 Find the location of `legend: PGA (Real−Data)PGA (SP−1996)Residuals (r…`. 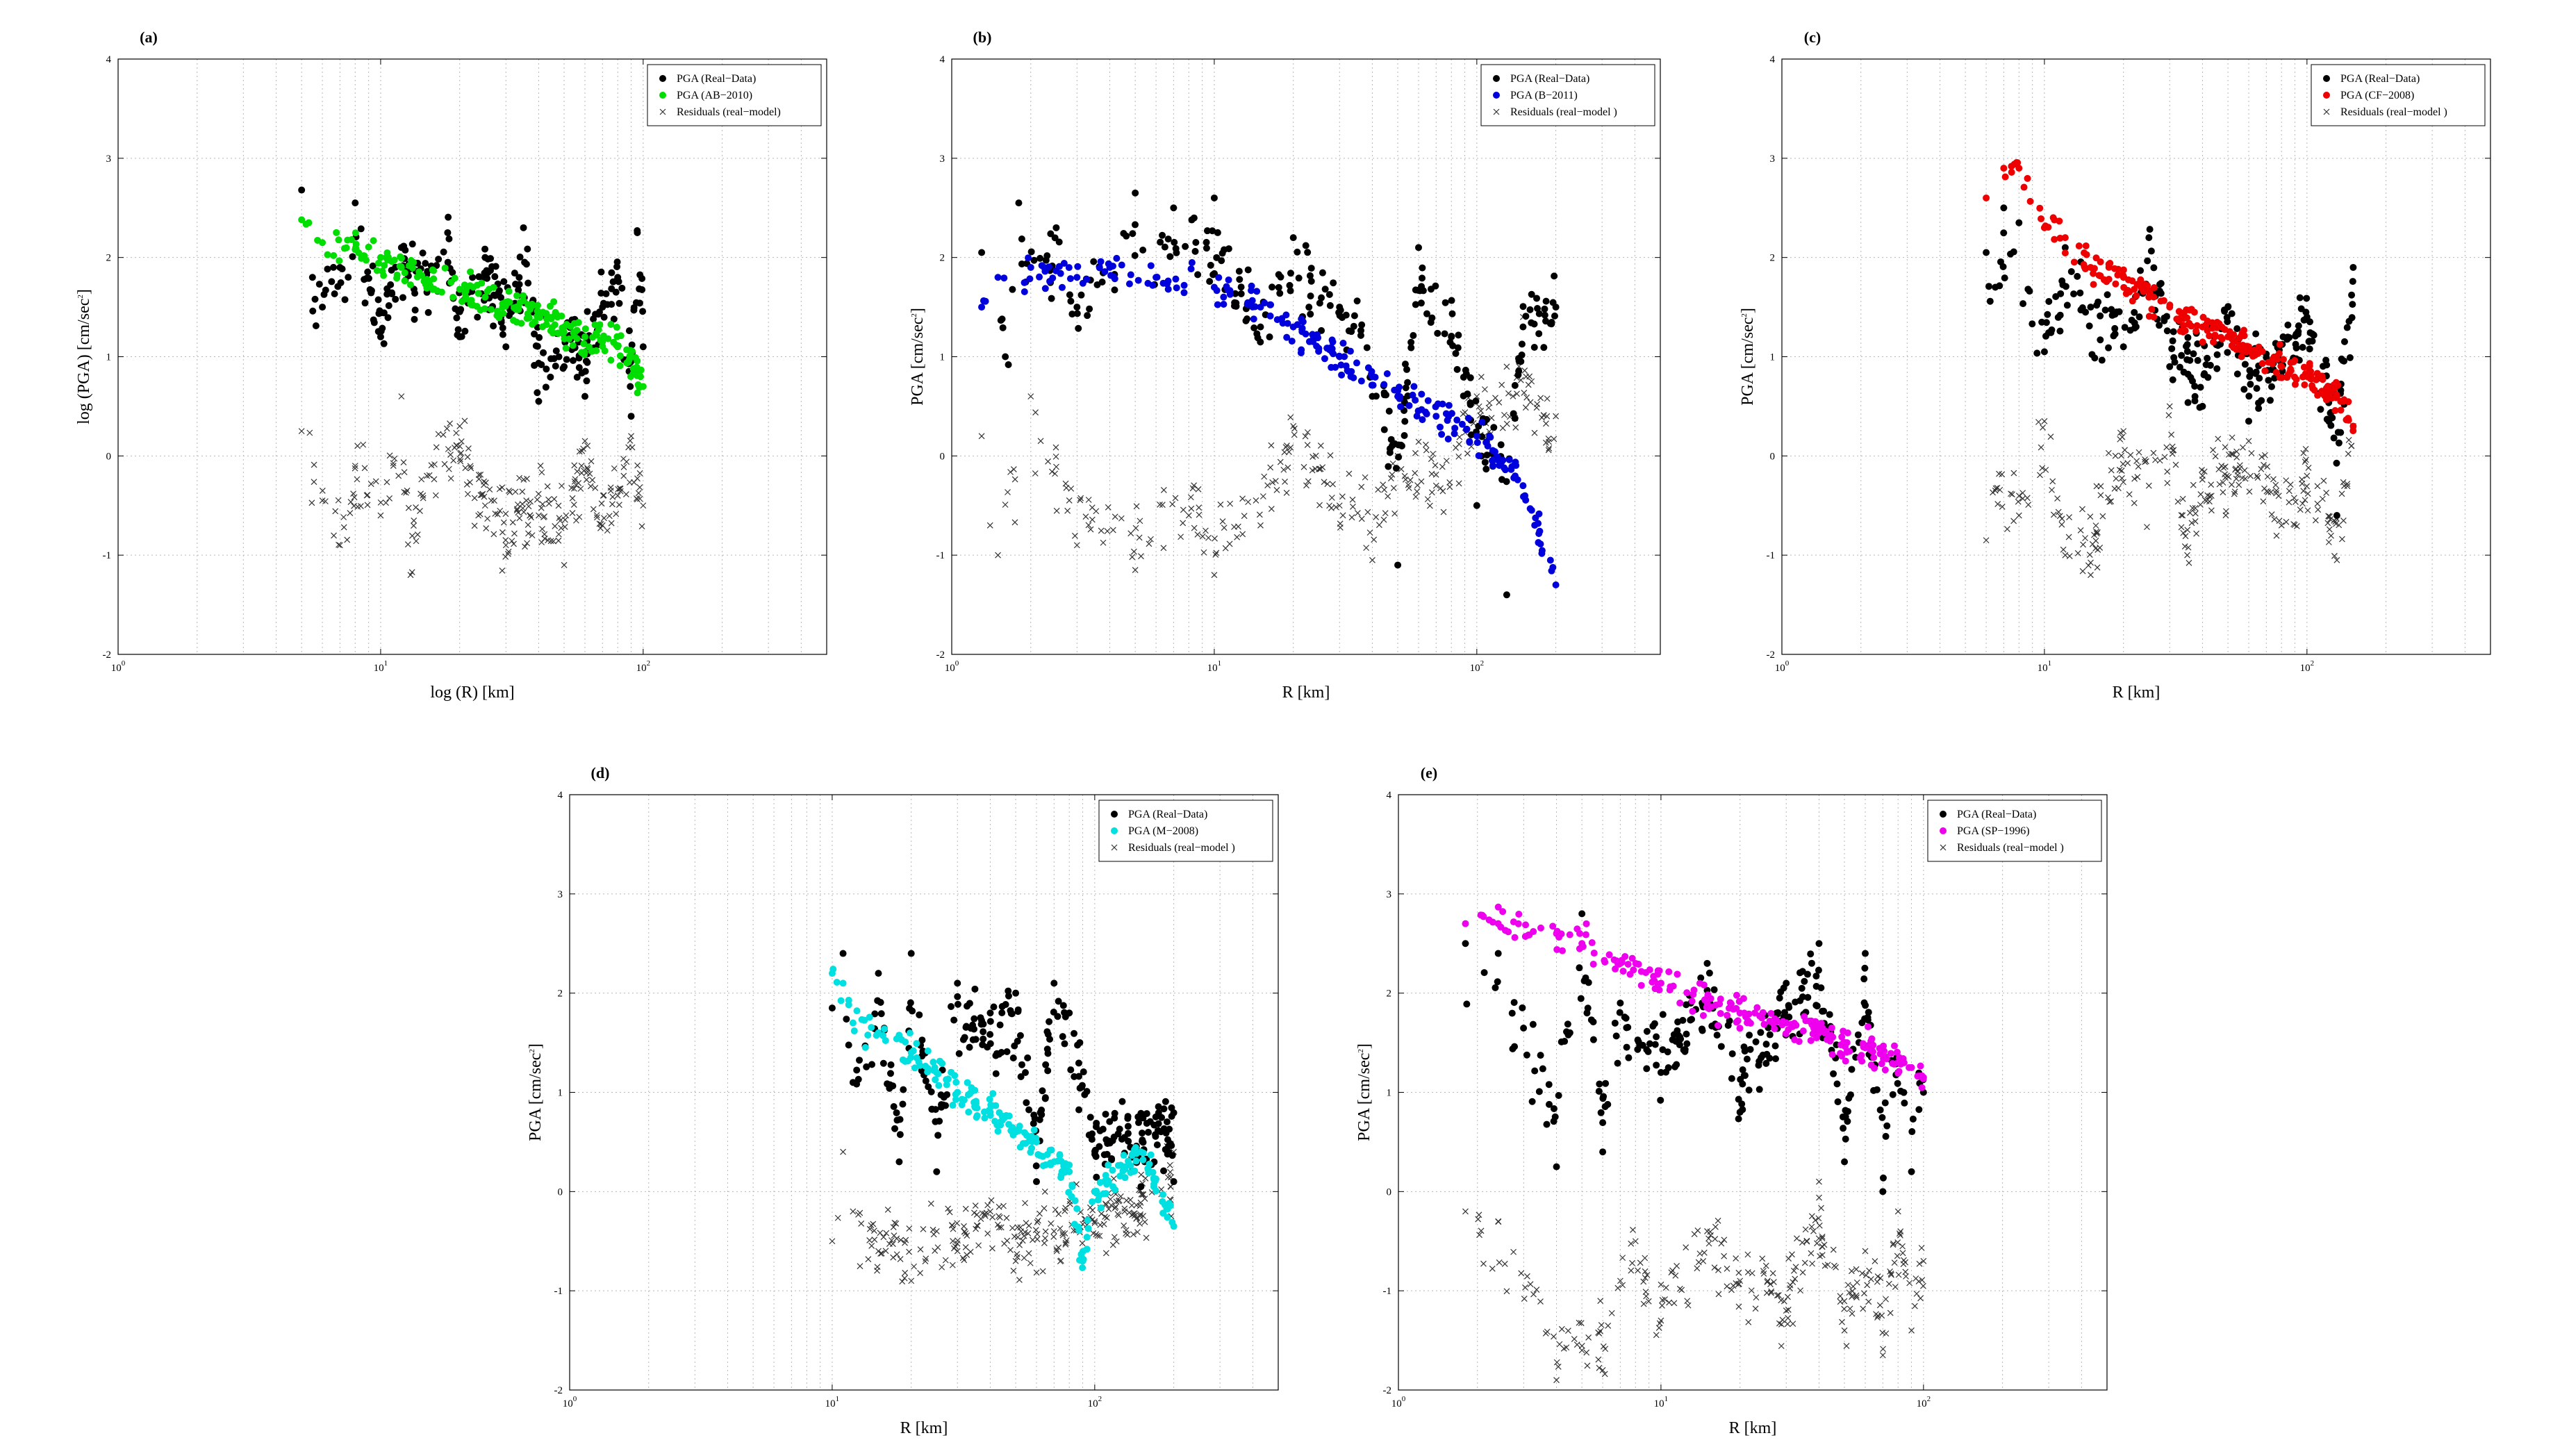

legend: PGA (Real−Data)PGA (SP−1996)Residuals (r… is located at coordinates (2014, 831).